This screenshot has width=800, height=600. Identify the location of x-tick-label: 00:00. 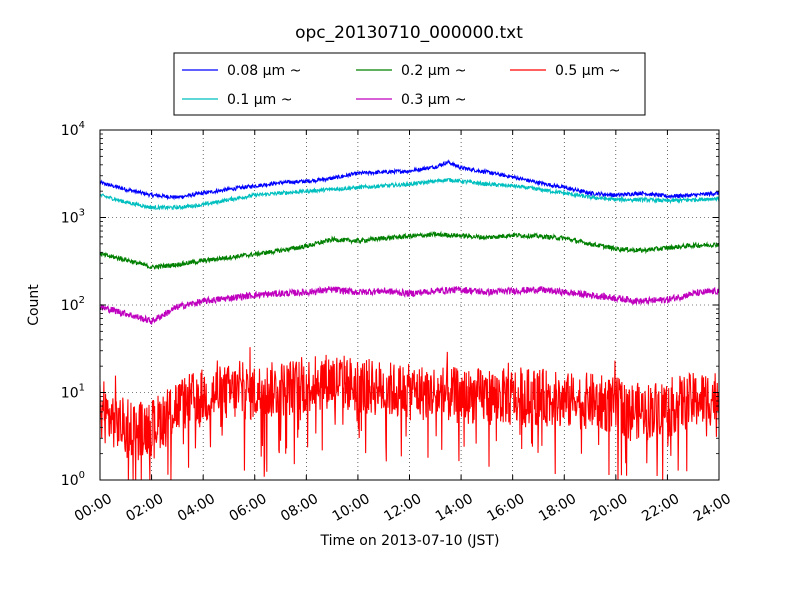
(93, 508).